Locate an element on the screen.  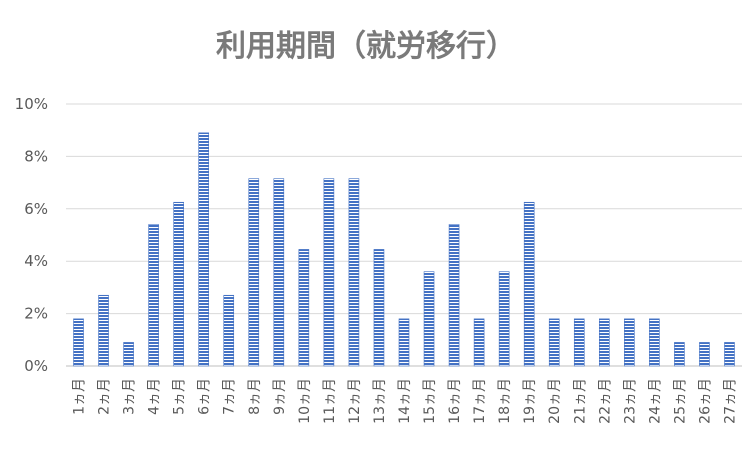
x-tick-label: 16ヵ月 is located at coordinates (455, 401).